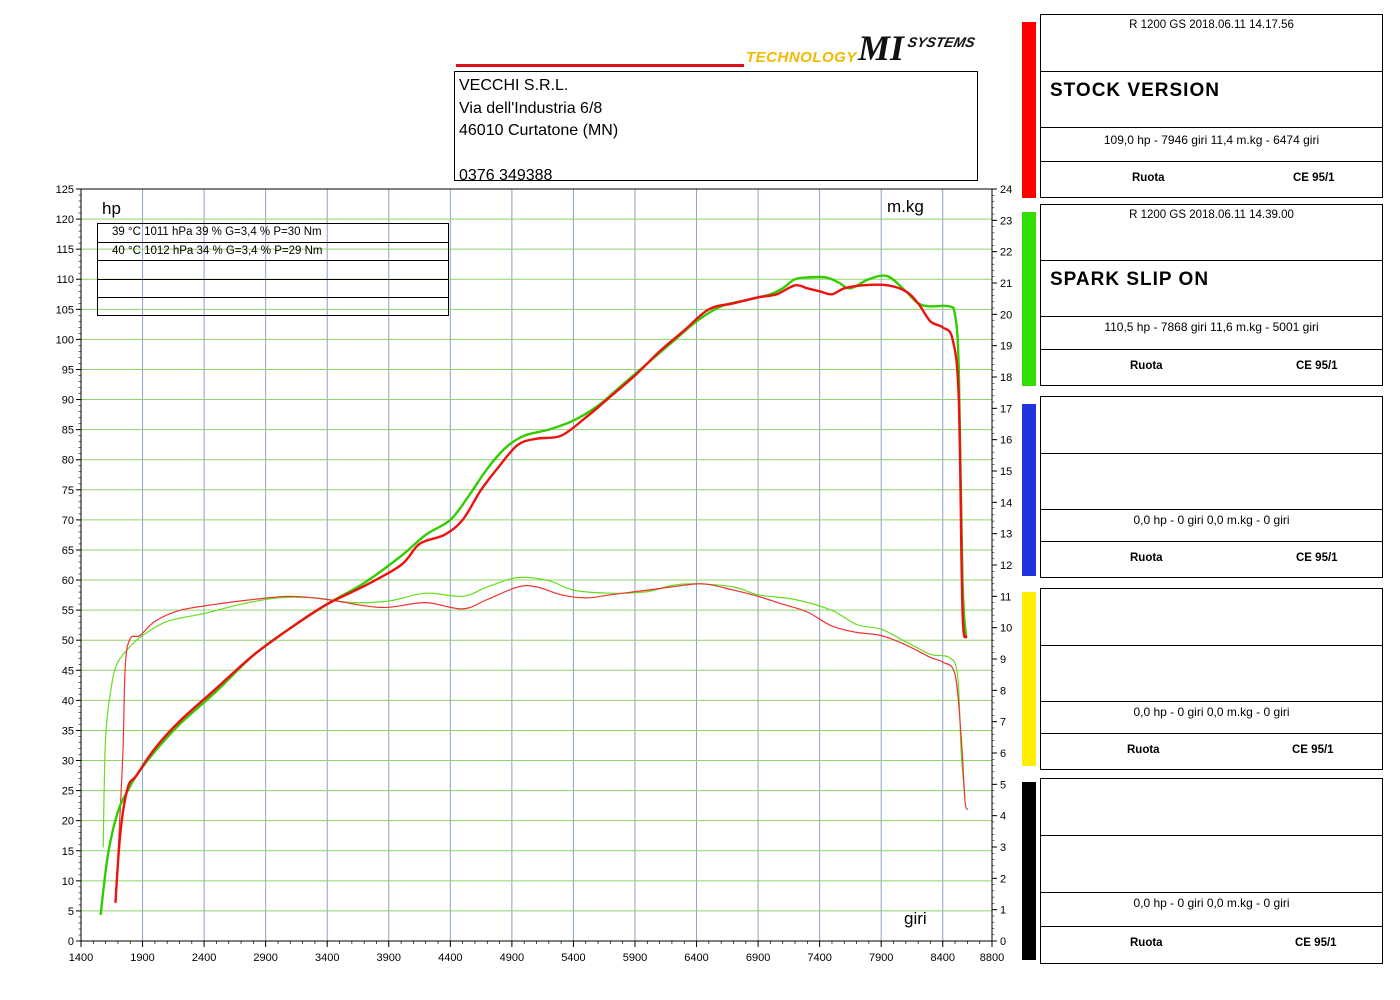 Image resolution: width=1400 pixels, height=1000 pixels. What do you see at coordinates (1006, 284) in the screenshot?
I see `y2-tick-label: 21` at bounding box center [1006, 284].